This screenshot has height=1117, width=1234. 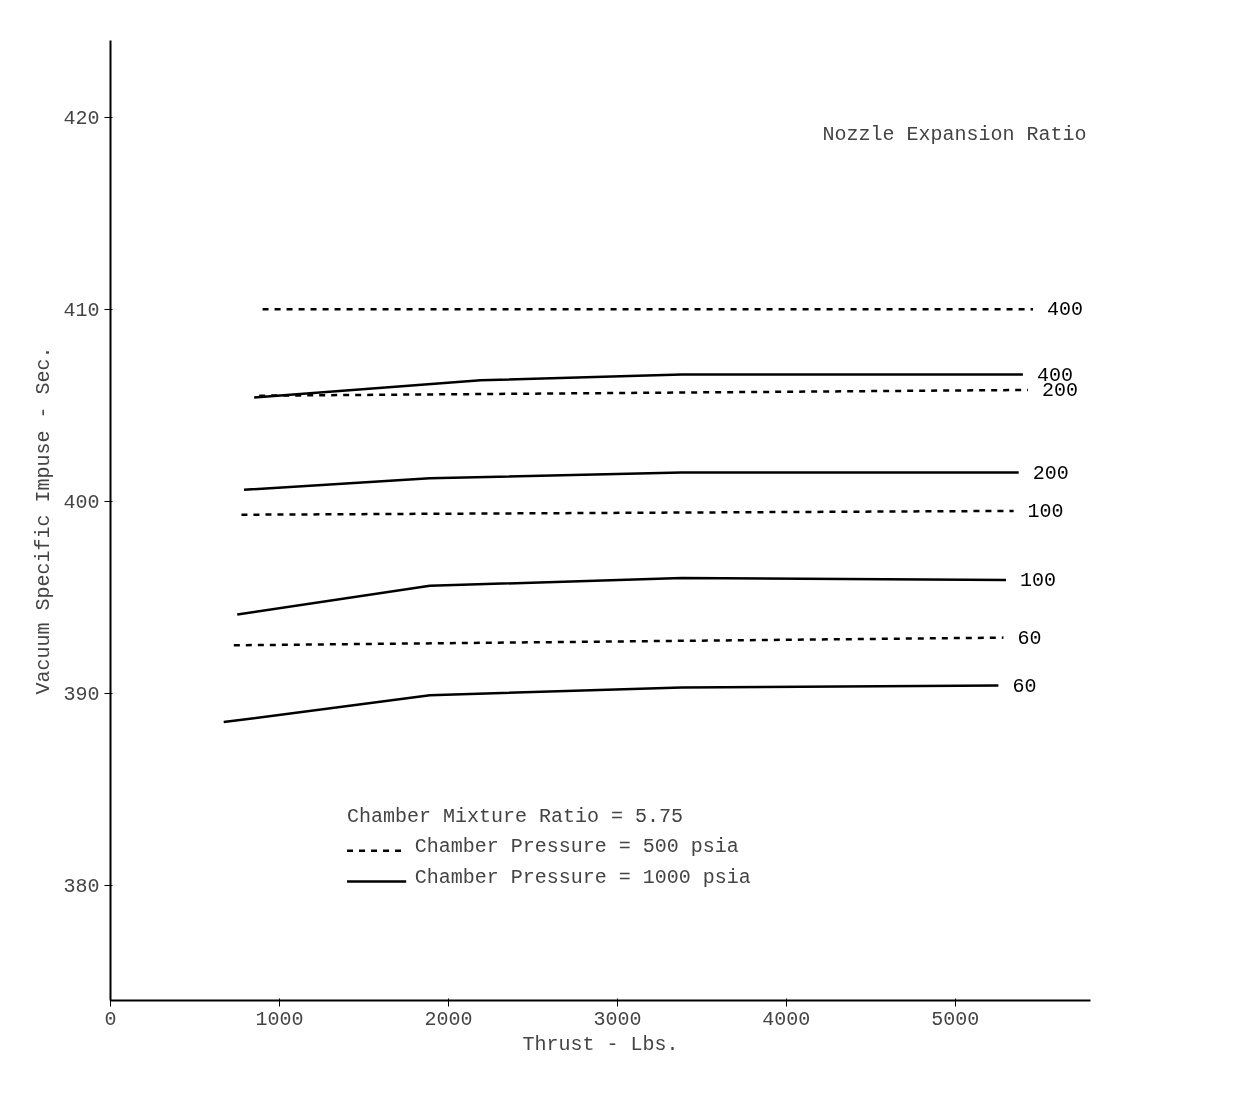 What do you see at coordinates (617, 1019) in the screenshot?
I see `x-tick-label: 3000` at bounding box center [617, 1019].